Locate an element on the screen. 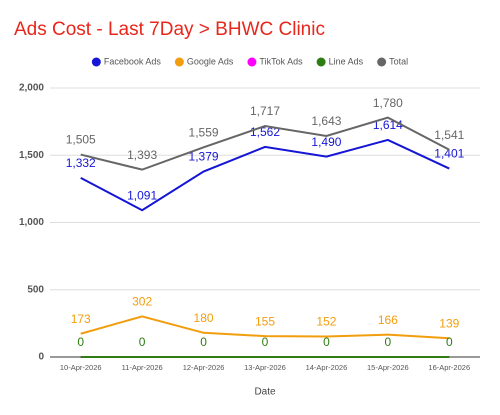 The height and width of the screenshot is (415, 500). data-label: 1,379 is located at coordinates (204, 157).